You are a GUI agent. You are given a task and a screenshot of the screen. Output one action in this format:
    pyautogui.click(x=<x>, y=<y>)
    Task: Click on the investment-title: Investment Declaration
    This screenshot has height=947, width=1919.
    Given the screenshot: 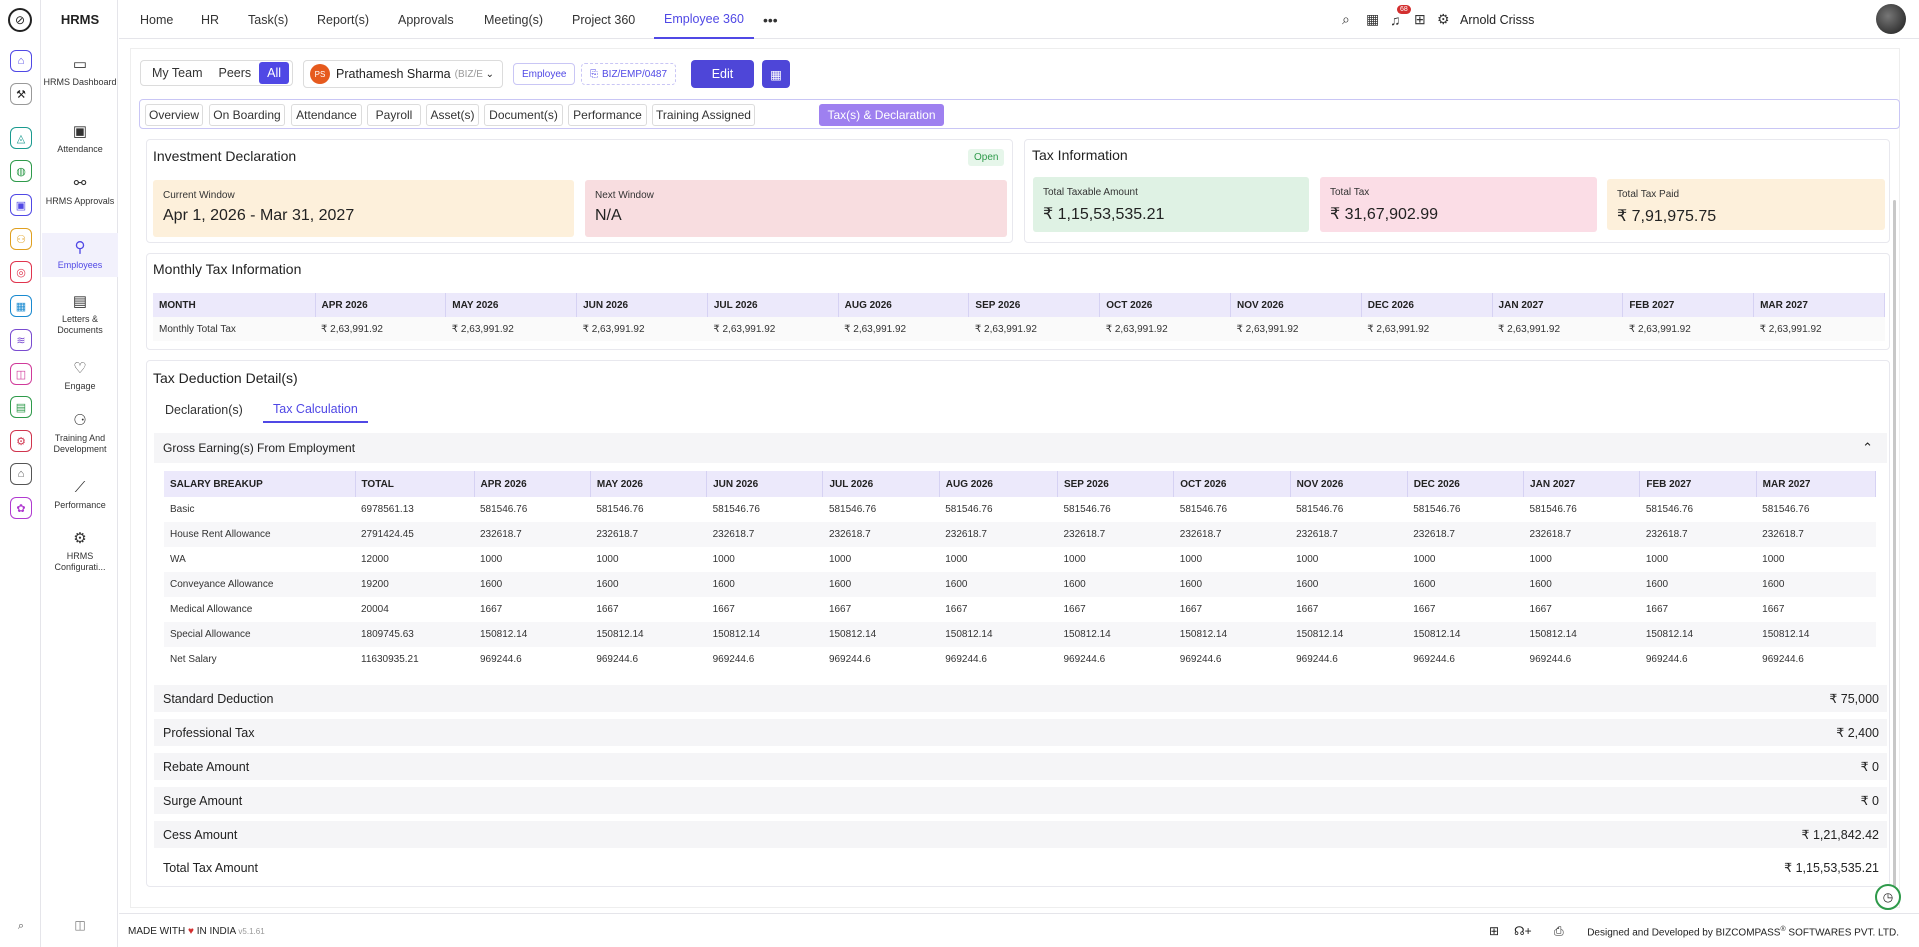 What is the action you would take?
    pyautogui.click(x=225, y=156)
    